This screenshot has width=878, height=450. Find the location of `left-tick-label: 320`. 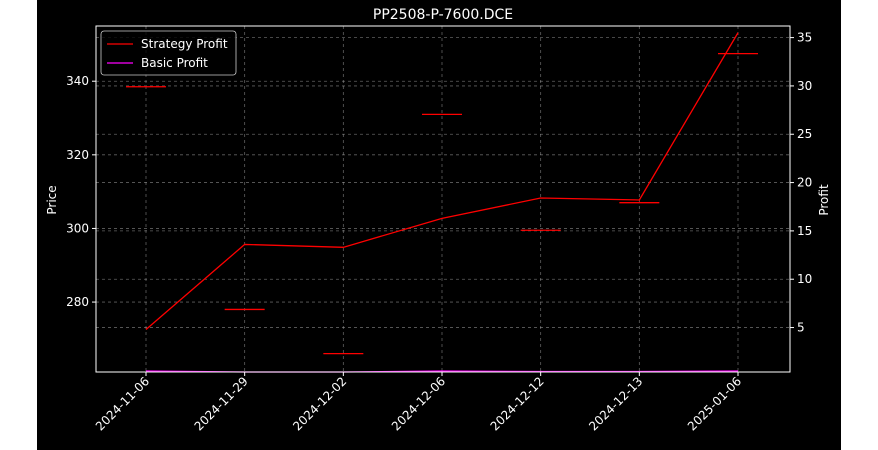

left-tick-label: 320 is located at coordinates (77, 155).